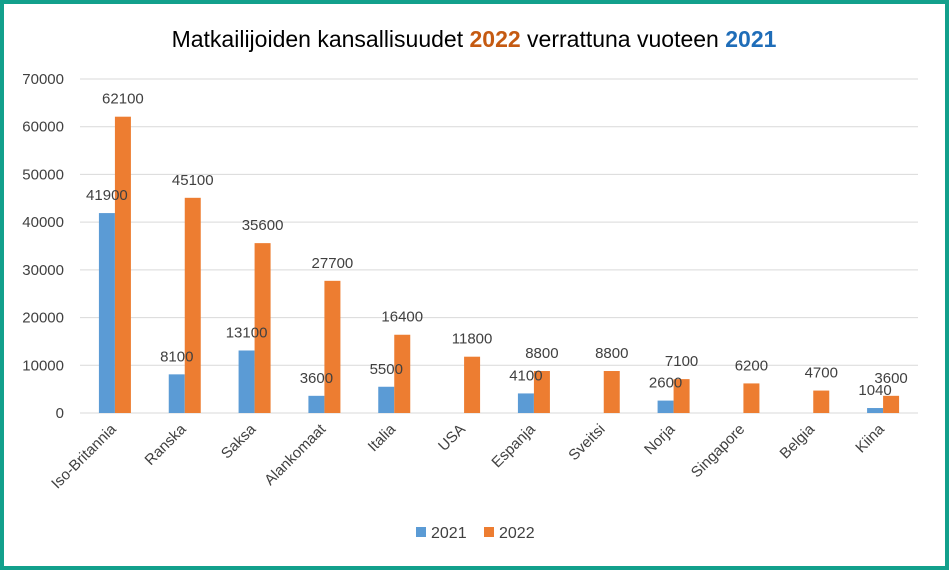  I want to click on x-tick-label: Belgia, so click(798, 441).